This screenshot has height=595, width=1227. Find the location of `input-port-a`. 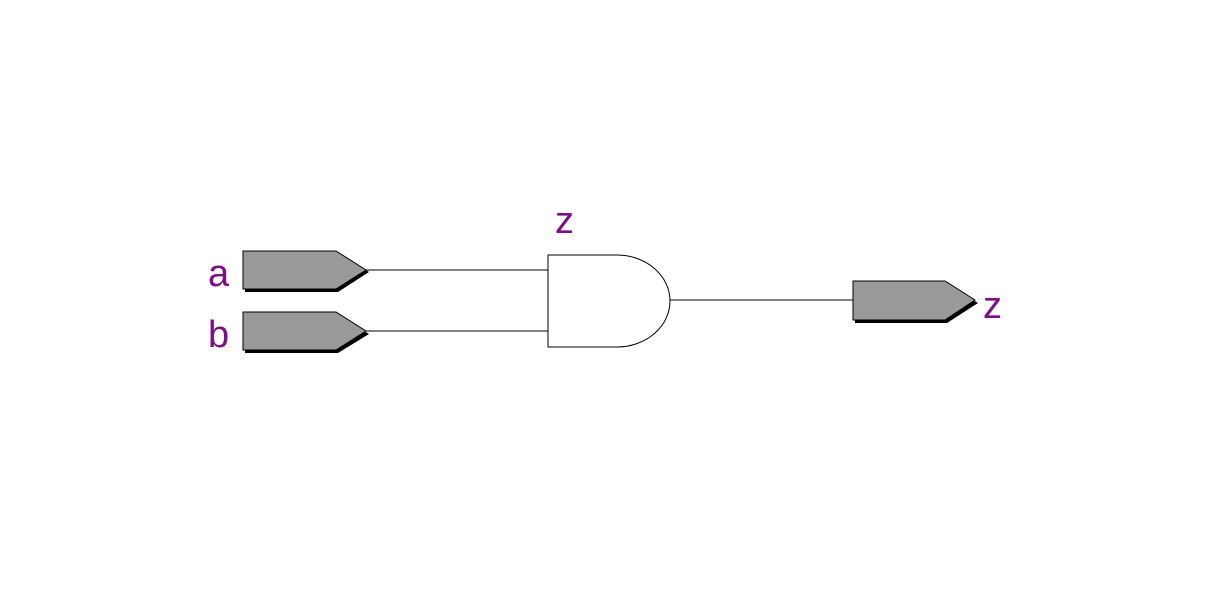

input-port-a is located at coordinates (305, 271).